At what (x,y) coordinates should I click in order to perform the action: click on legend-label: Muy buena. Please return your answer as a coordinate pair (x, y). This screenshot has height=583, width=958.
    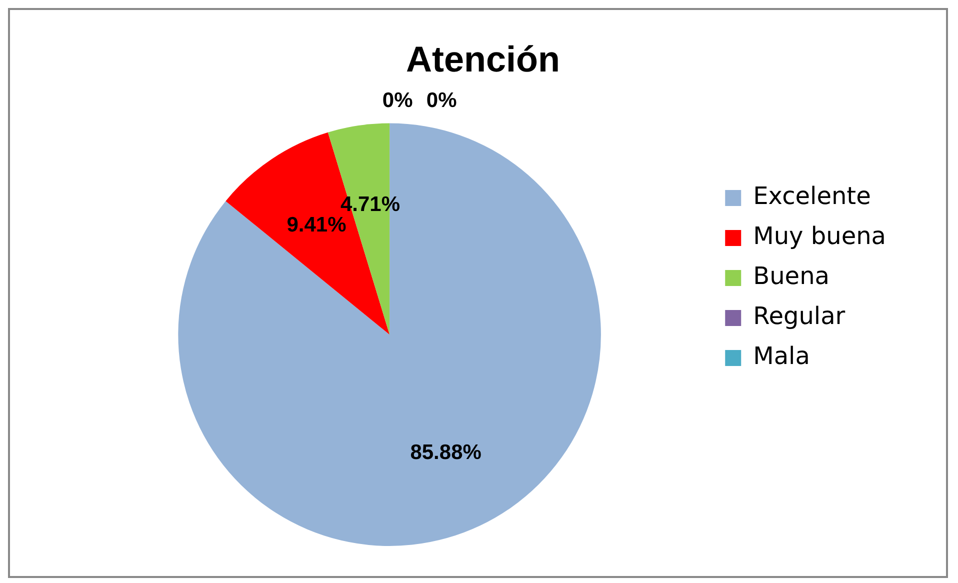
    Looking at the image, I should click on (819, 236).